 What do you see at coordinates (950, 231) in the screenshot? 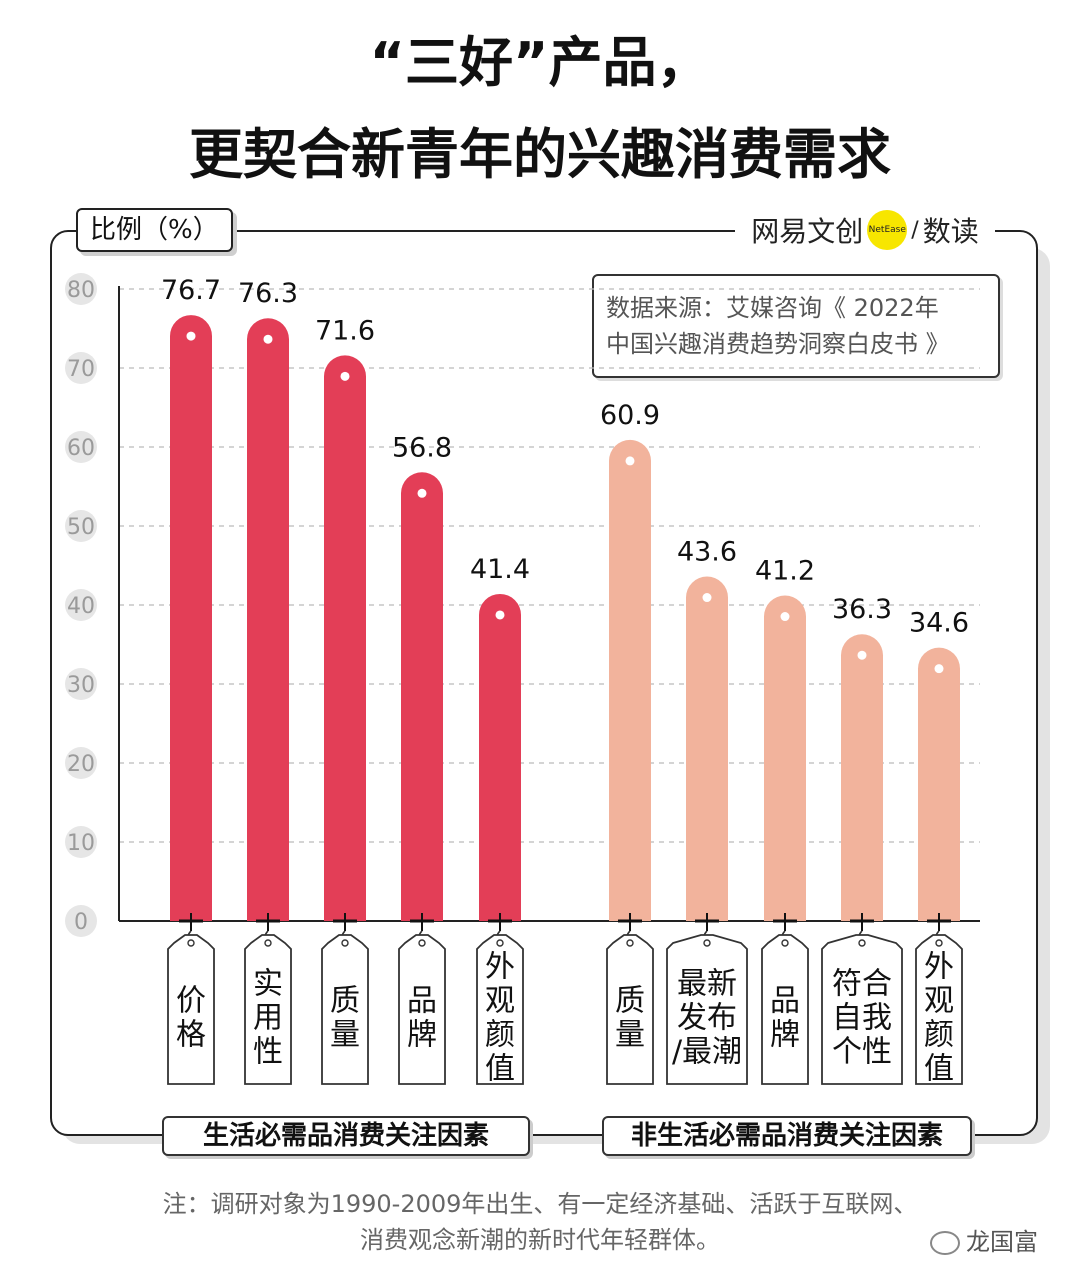
I see `brand-sub: 数读` at bounding box center [950, 231].